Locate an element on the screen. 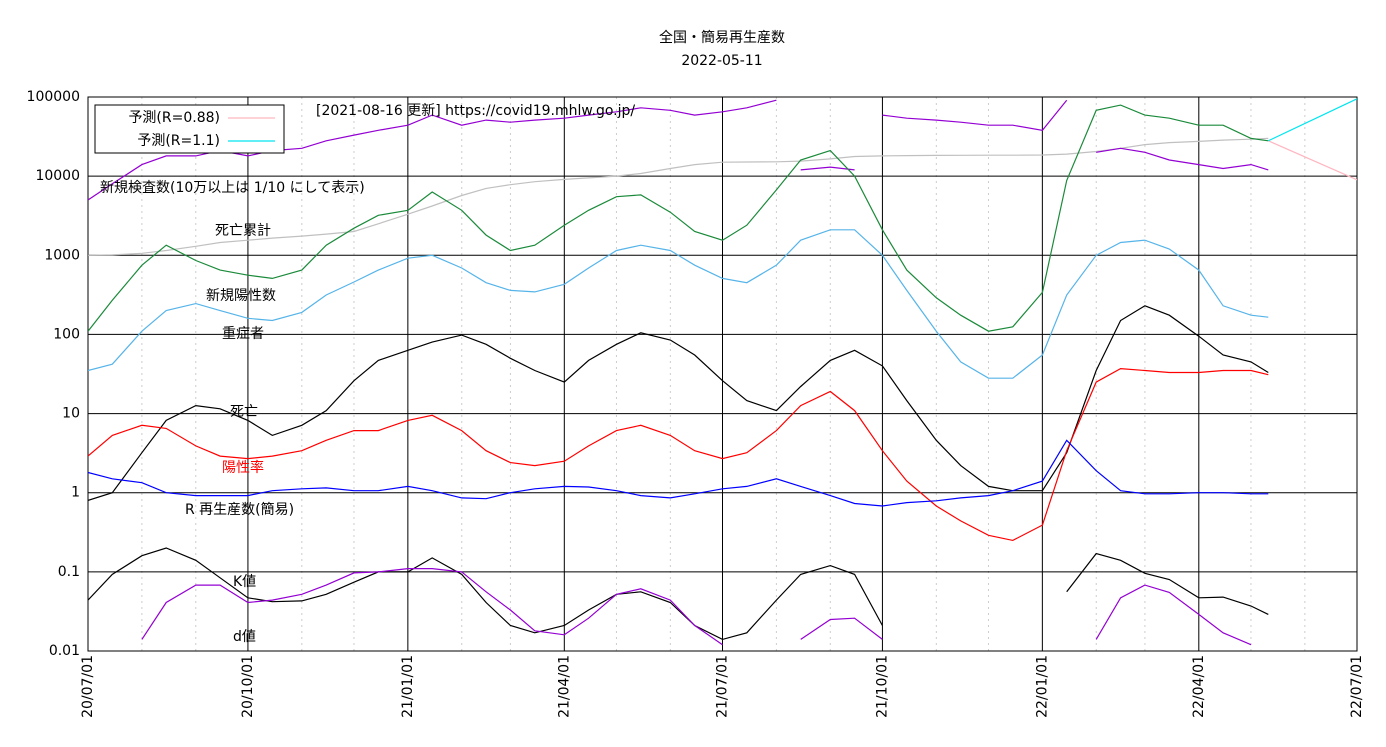 This screenshot has width=1386, height=747. annotation: d値 is located at coordinates (244, 637).